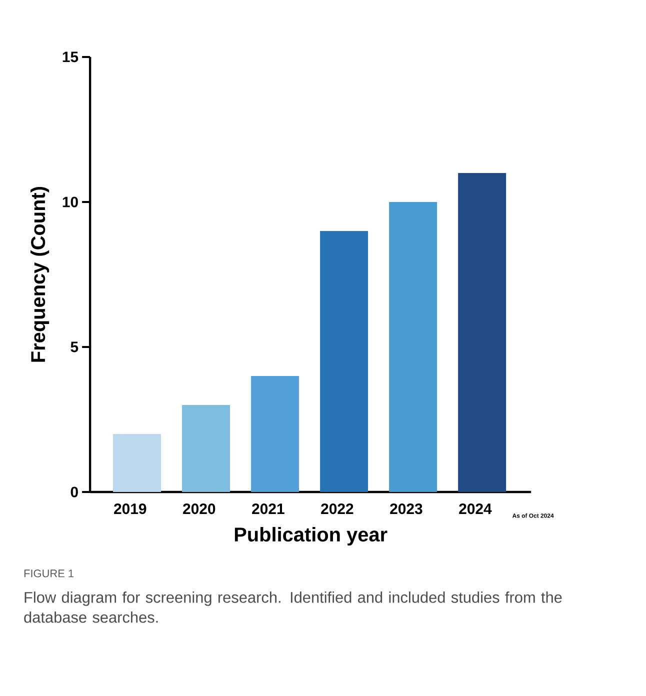  What do you see at coordinates (40, 274) in the screenshot?
I see `y-axis-title: Frequency (Count)` at bounding box center [40, 274].